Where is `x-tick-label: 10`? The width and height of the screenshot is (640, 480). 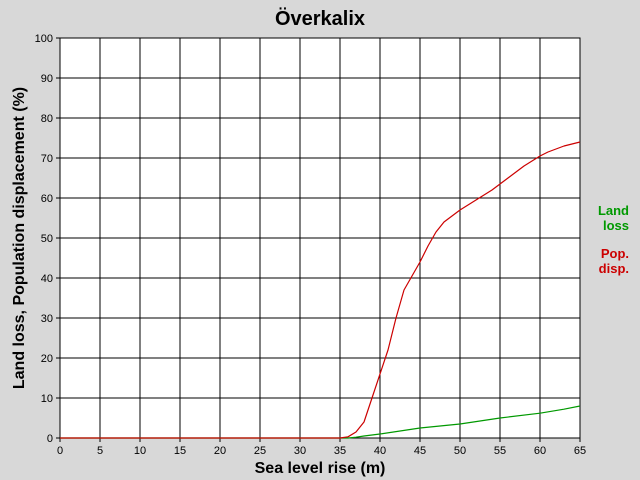 x-tick-label: 10 is located at coordinates (140, 451).